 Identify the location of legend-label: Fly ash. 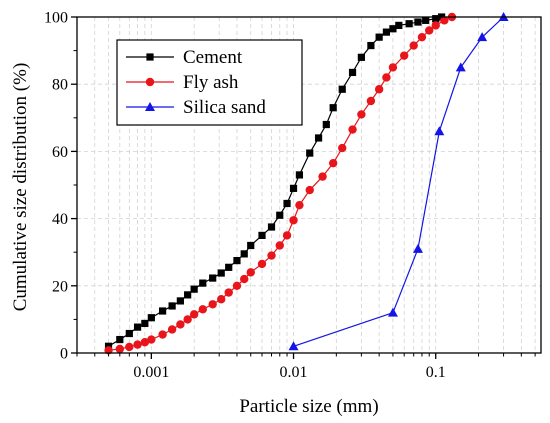
(211, 82).